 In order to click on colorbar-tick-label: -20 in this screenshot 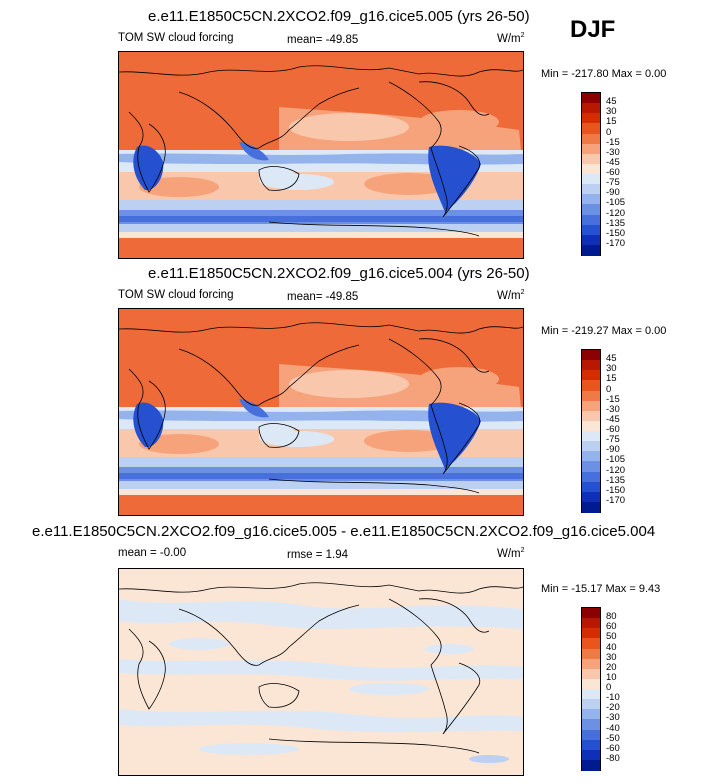, I will do `click(613, 708)`.